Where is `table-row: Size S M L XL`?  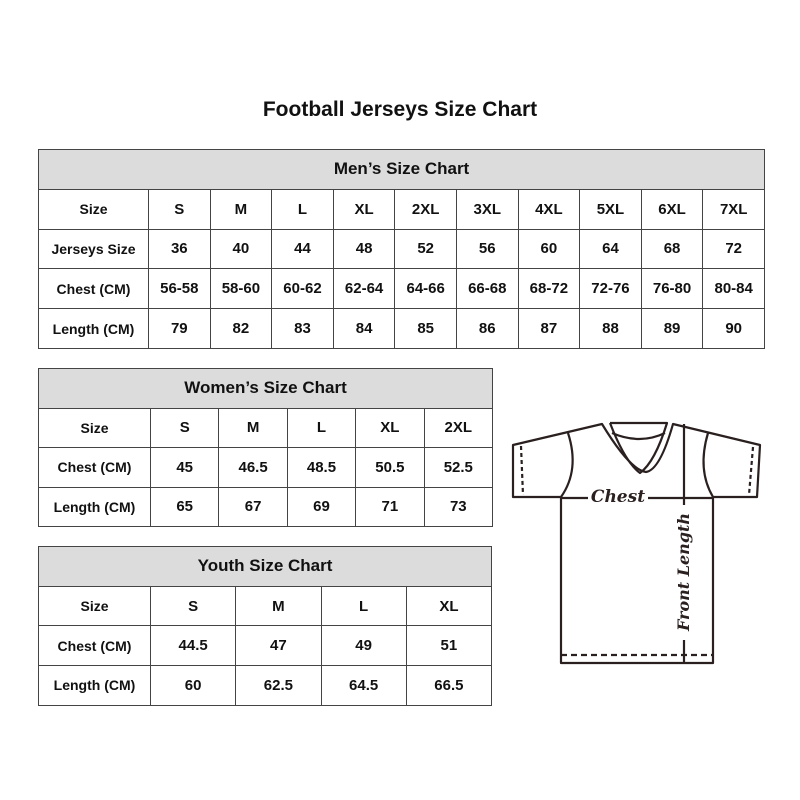
table-row: Size S M L XL is located at coordinates (265, 606).